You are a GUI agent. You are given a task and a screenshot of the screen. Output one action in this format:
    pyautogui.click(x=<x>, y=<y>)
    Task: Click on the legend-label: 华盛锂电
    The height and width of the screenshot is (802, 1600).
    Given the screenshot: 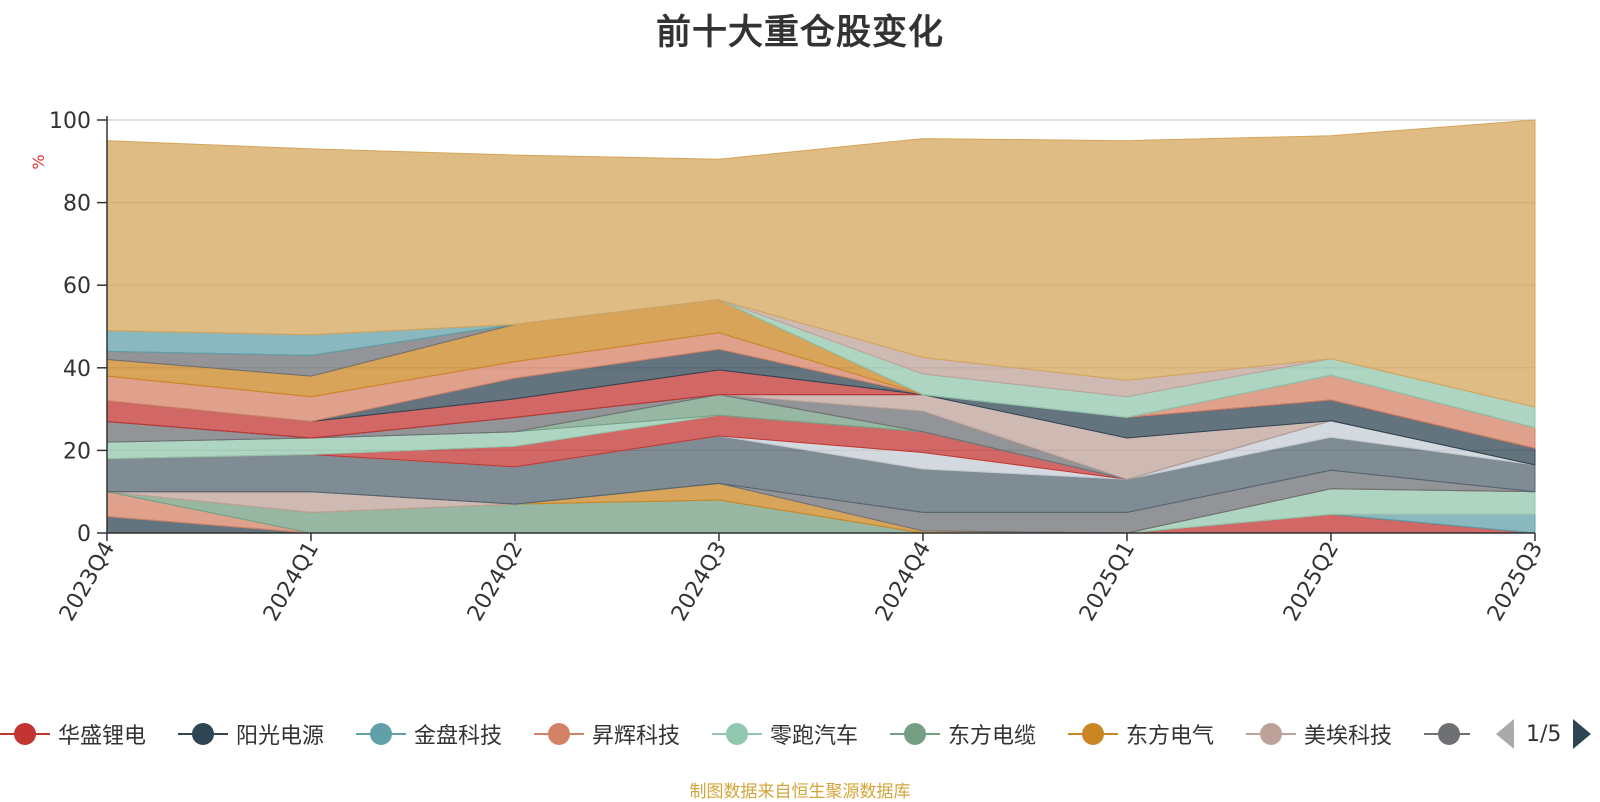 What is the action you would take?
    pyautogui.click(x=102, y=736)
    